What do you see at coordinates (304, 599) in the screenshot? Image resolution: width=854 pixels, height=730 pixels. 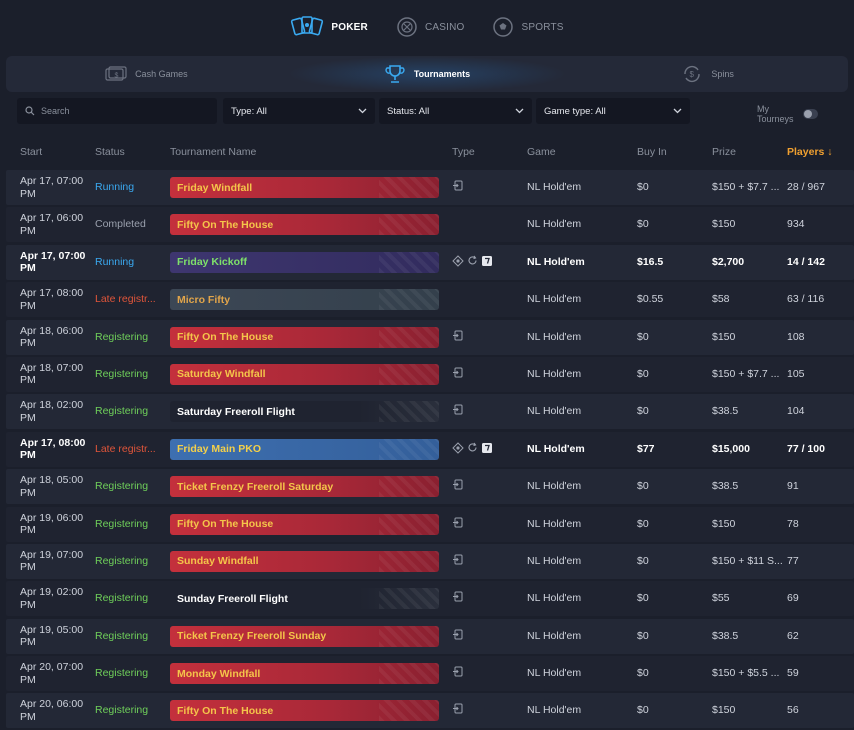 I see `tournament-name-banner: Sunday Freeroll Flight` at bounding box center [304, 599].